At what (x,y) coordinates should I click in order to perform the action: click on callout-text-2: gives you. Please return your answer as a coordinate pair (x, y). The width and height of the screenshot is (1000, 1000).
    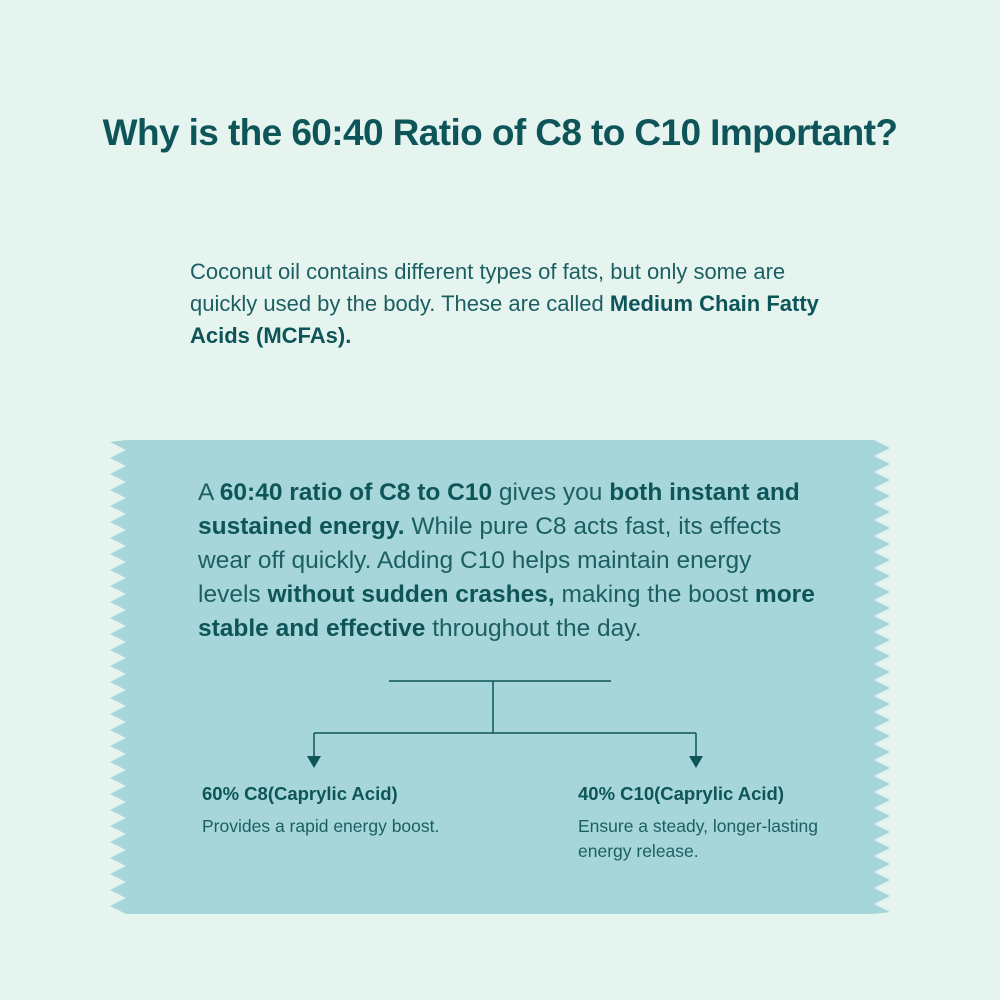
    Looking at the image, I should click on (551, 492).